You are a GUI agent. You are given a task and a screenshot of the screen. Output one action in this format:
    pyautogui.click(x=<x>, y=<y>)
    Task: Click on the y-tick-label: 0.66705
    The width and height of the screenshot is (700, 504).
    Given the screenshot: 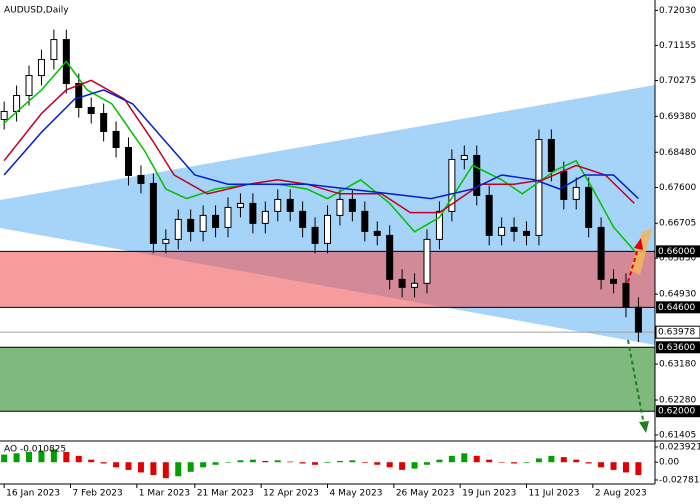 What is the action you would take?
    pyautogui.click(x=677, y=224)
    